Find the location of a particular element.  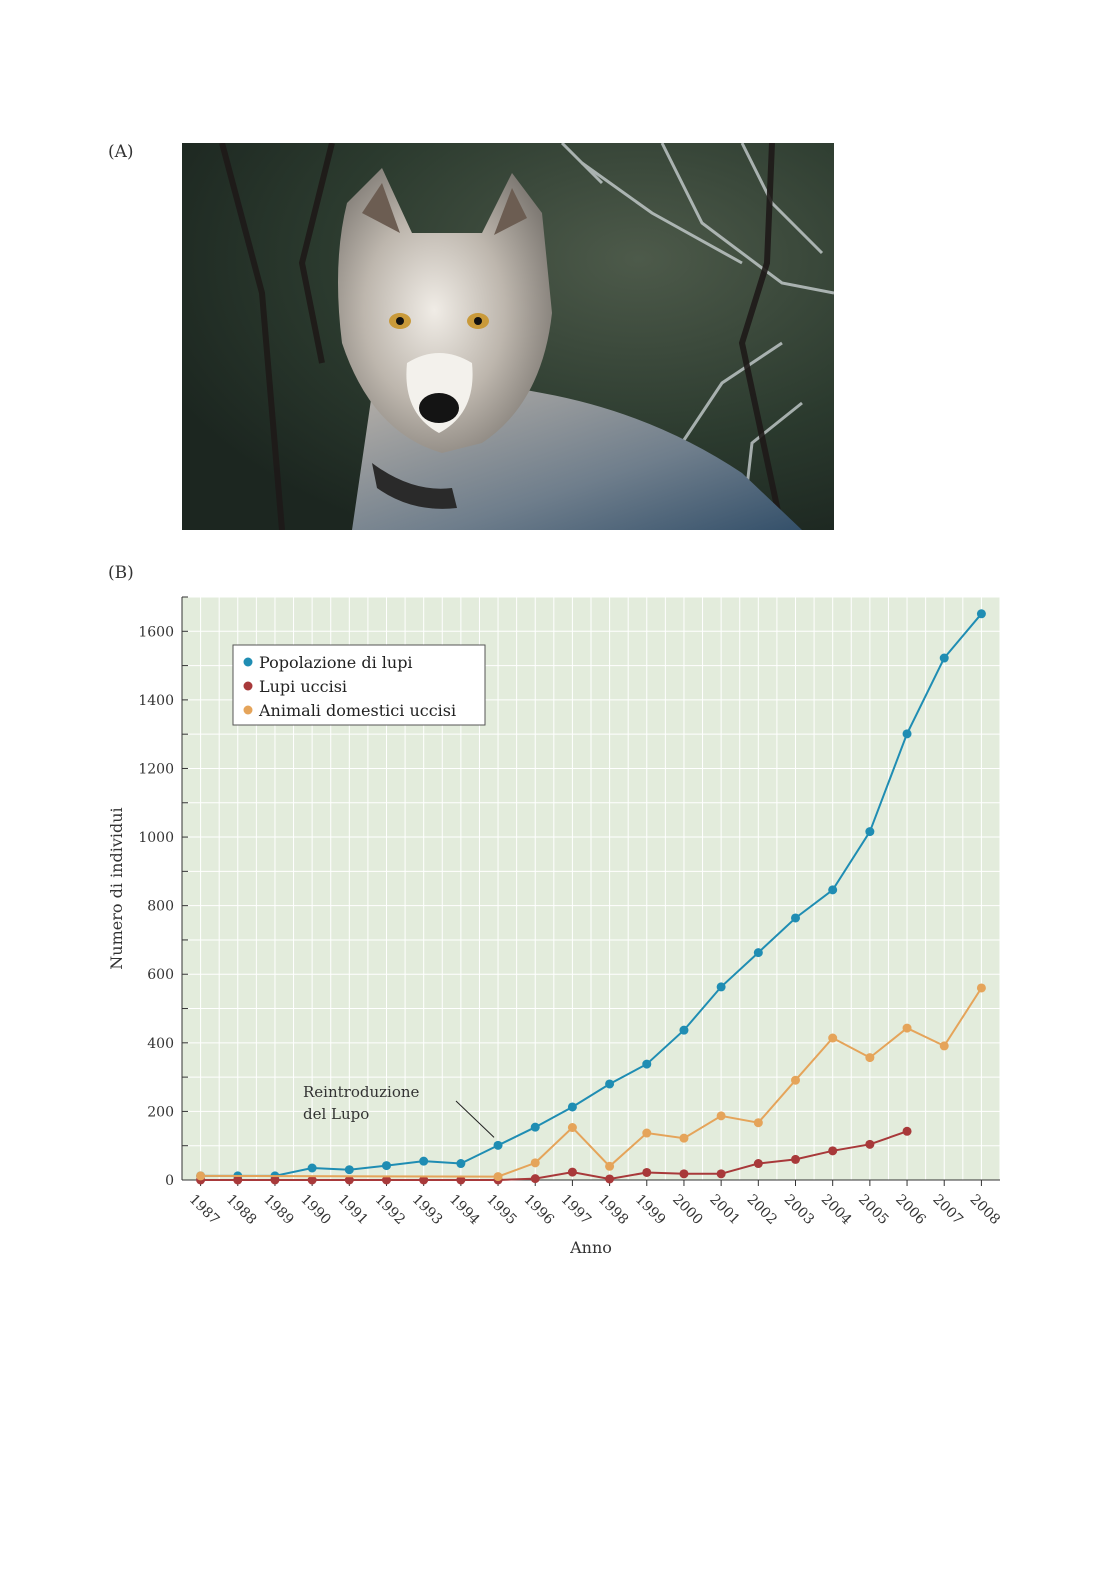

x-tick-label: 1988 is located at coordinates (241, 1210).